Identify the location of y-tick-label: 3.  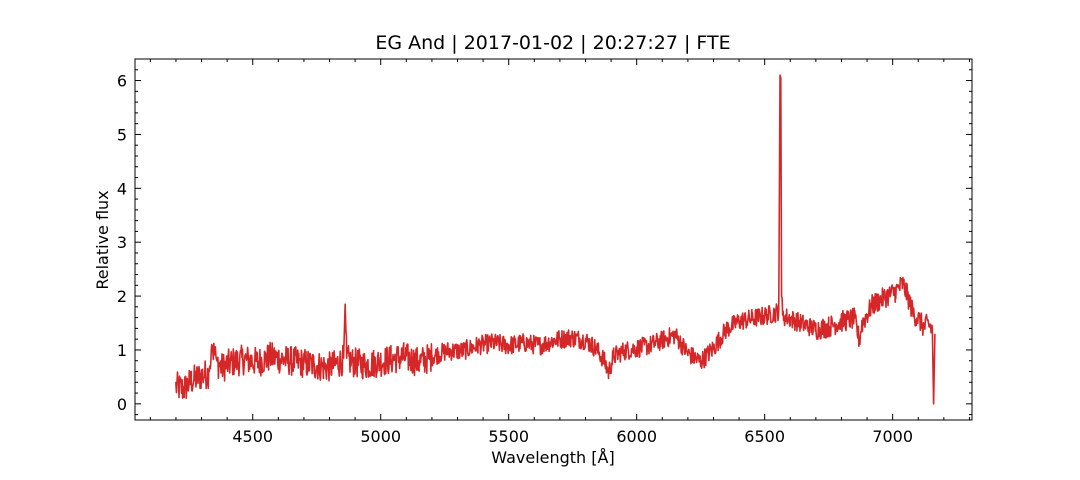
(122, 242).